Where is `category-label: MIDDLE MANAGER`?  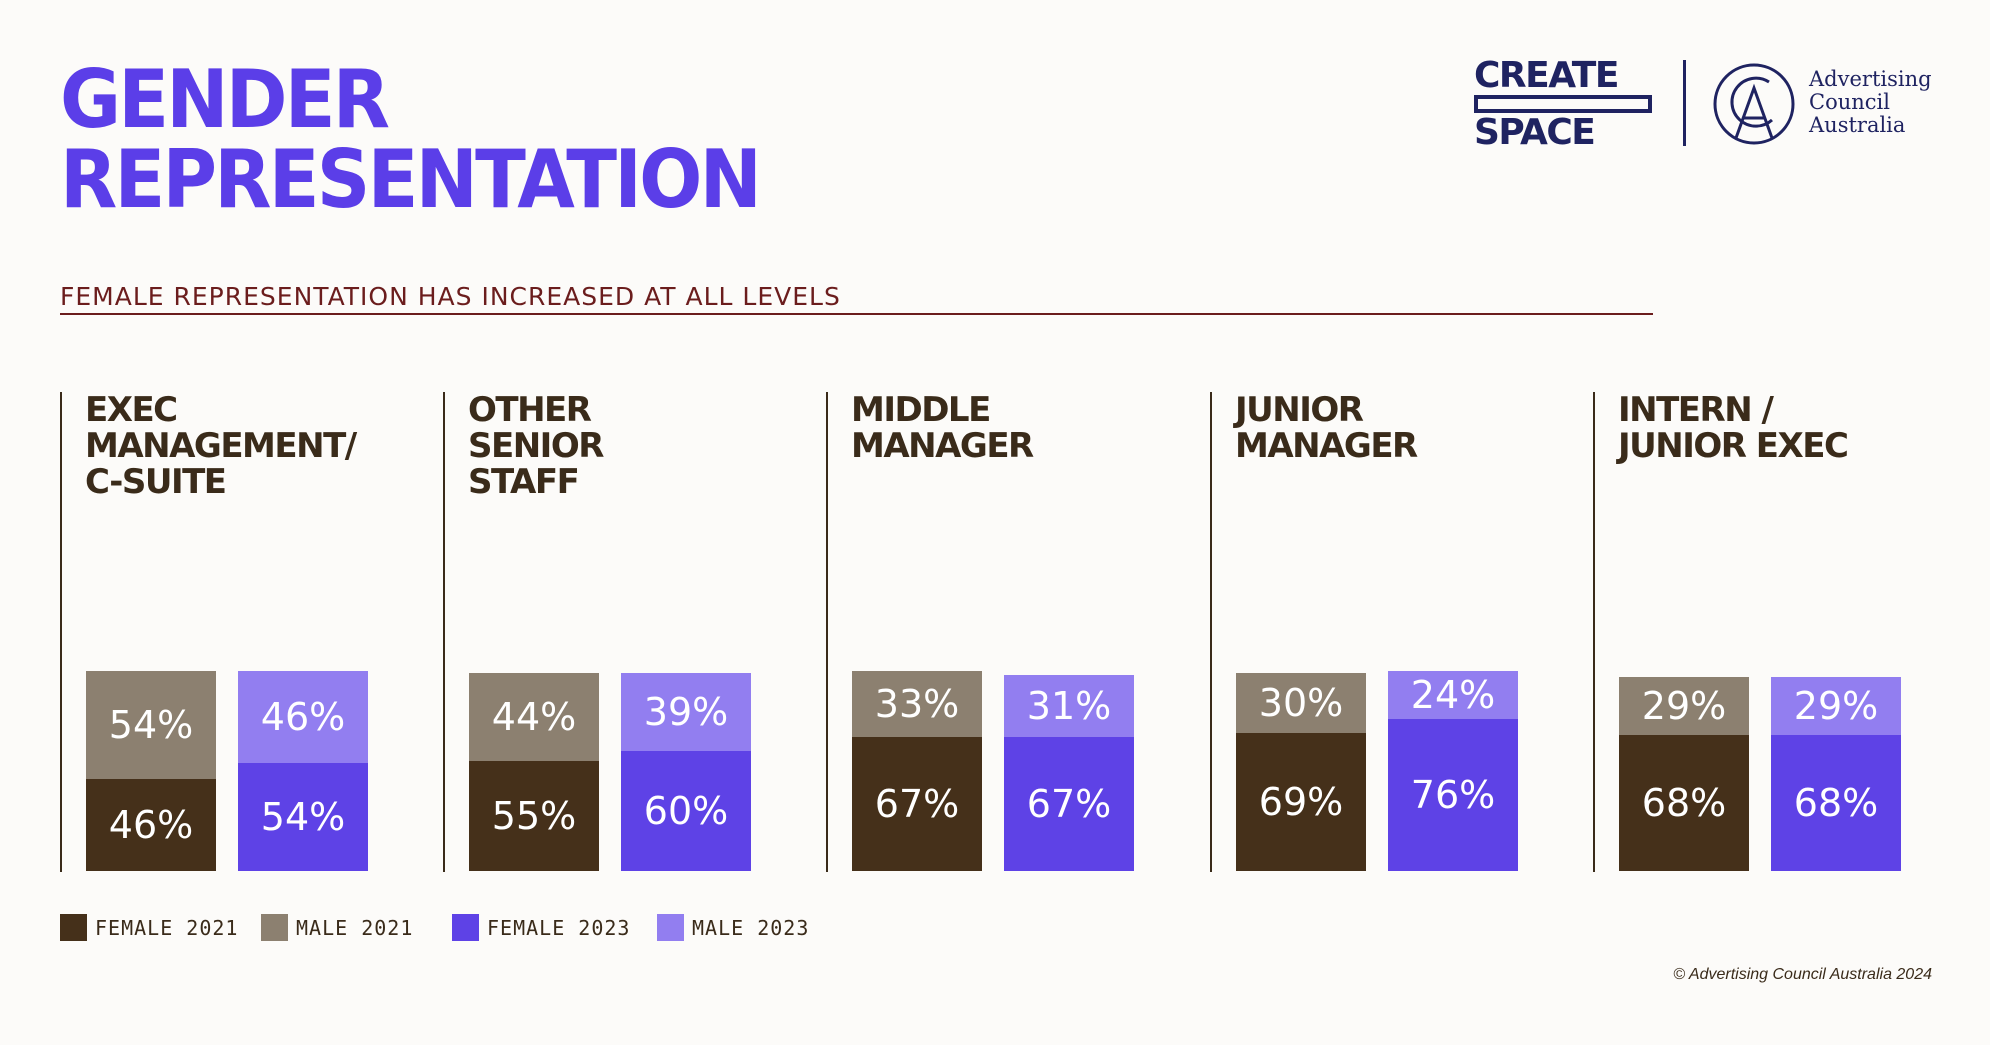 category-label: MIDDLE MANAGER is located at coordinates (942, 428).